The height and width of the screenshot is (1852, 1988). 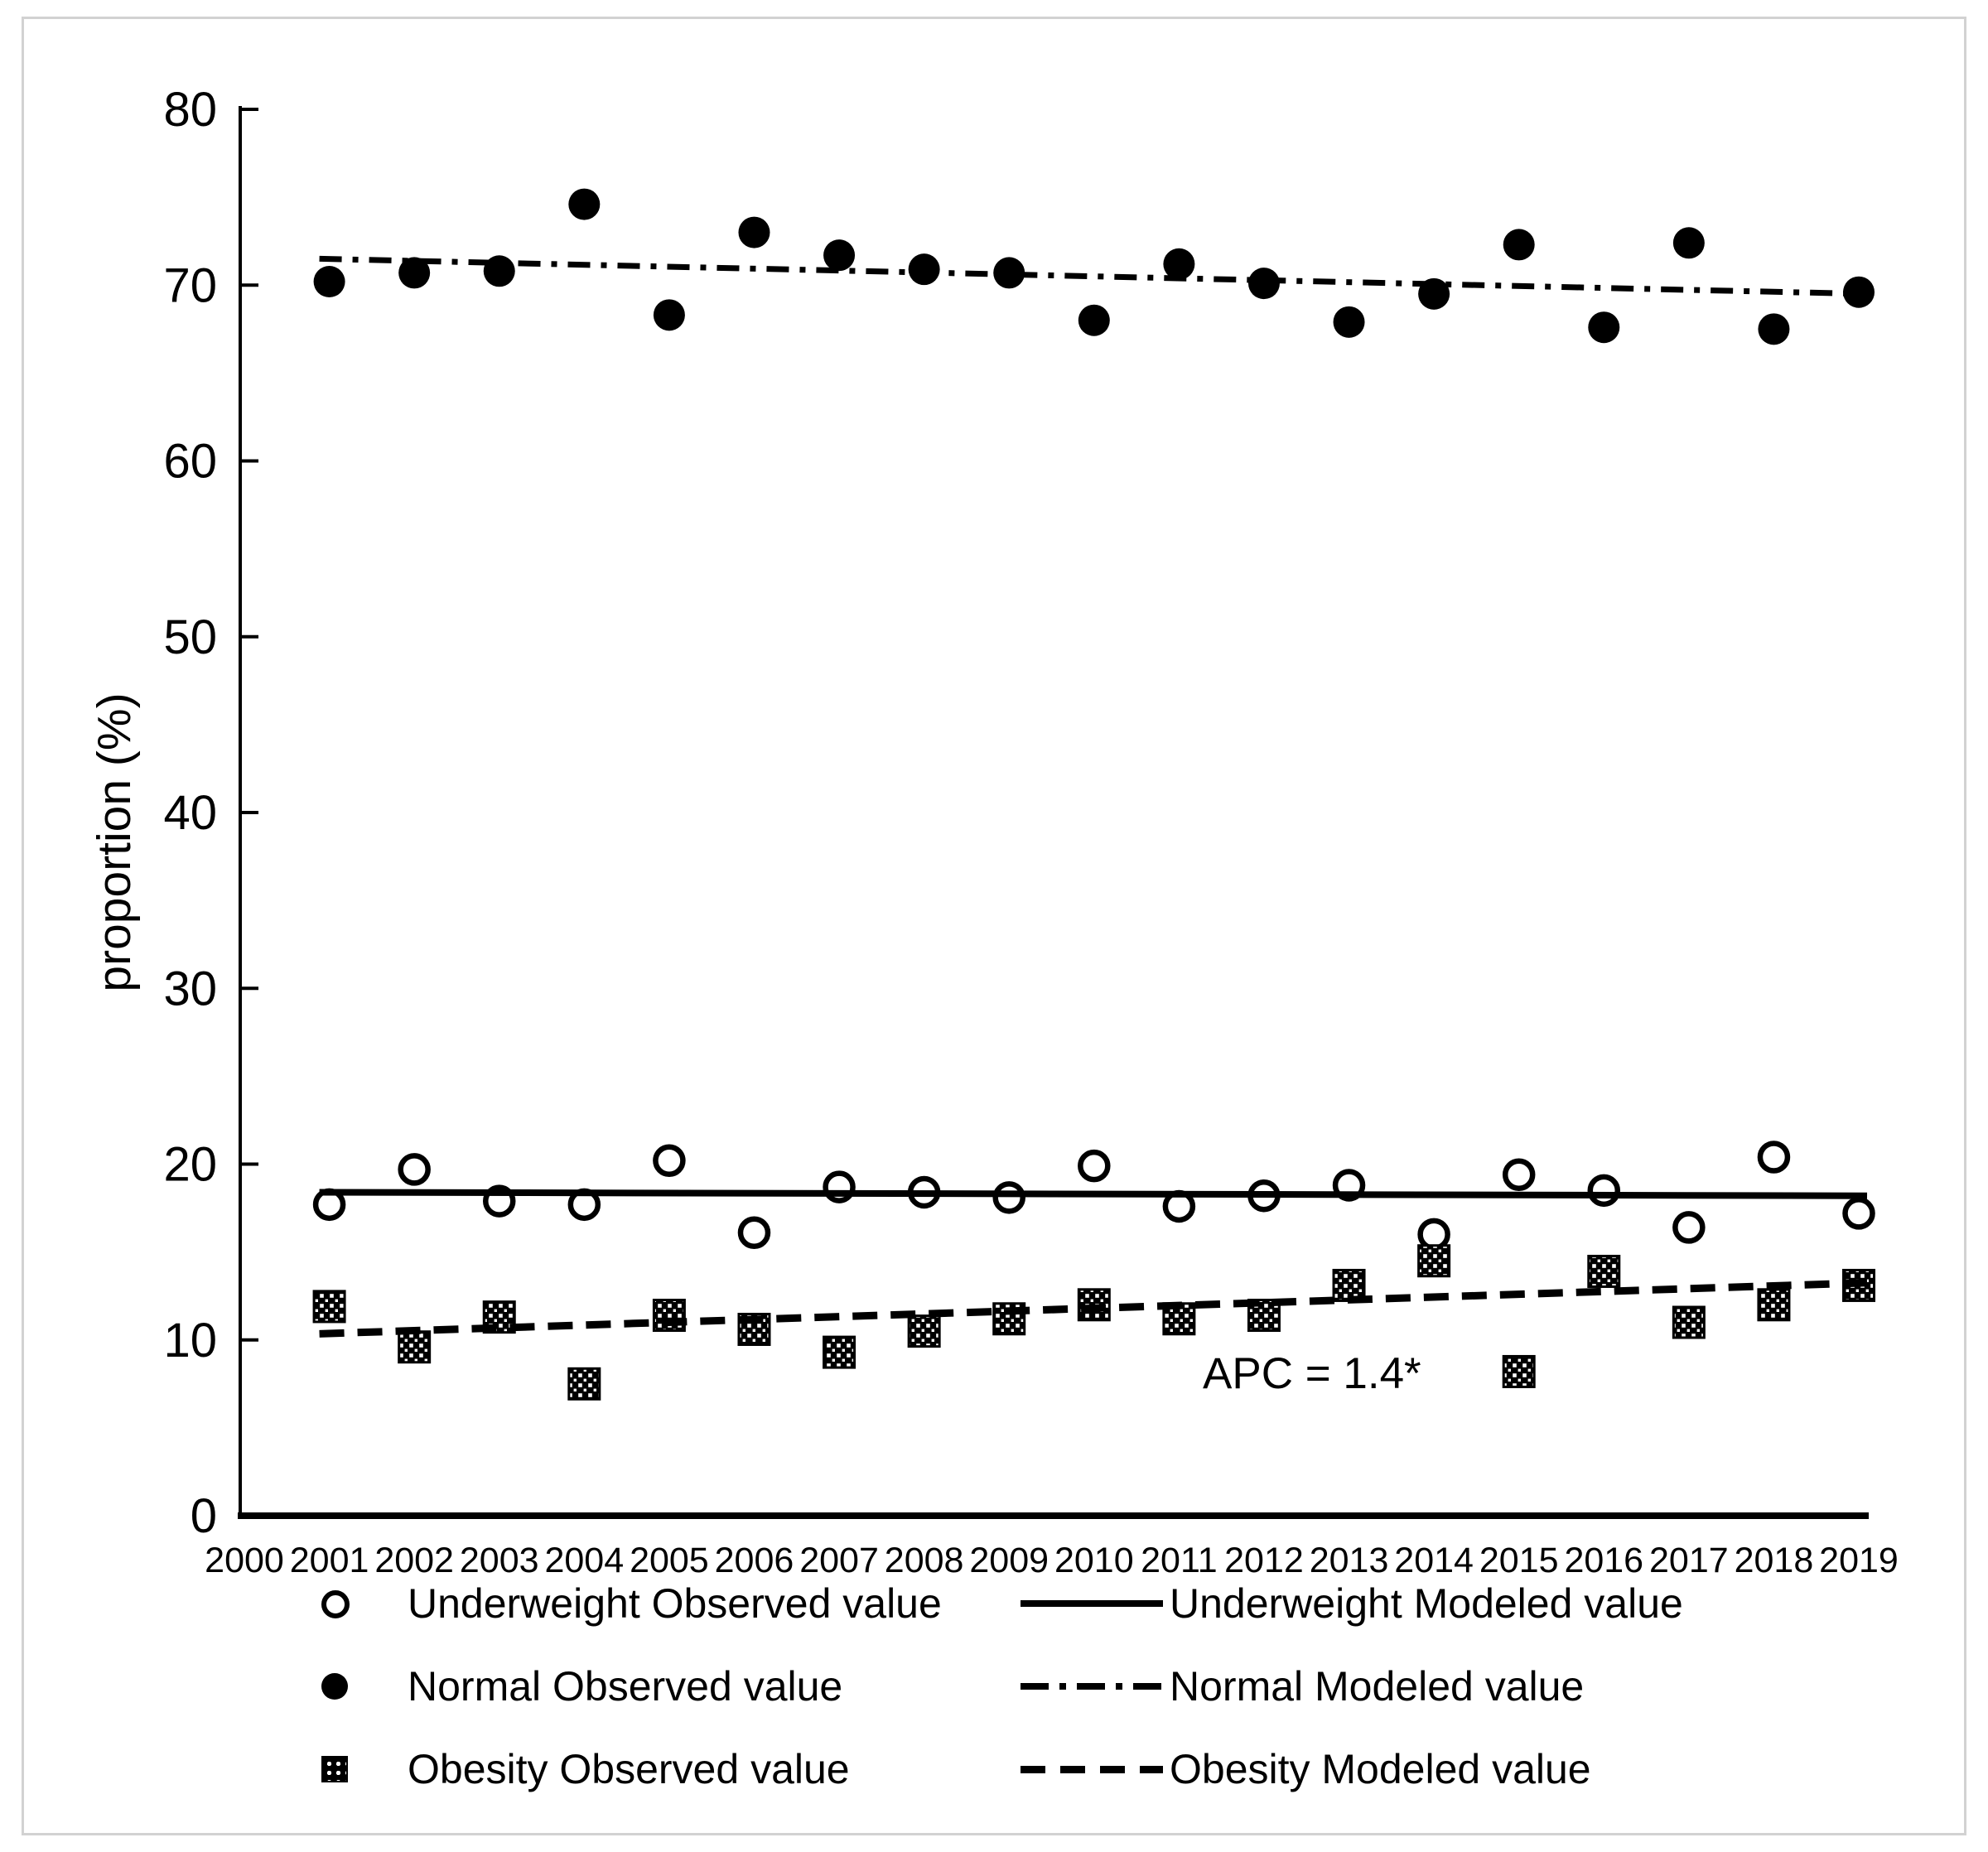 What do you see at coordinates (754, 1560) in the screenshot?
I see `x-tick-label: 2006` at bounding box center [754, 1560].